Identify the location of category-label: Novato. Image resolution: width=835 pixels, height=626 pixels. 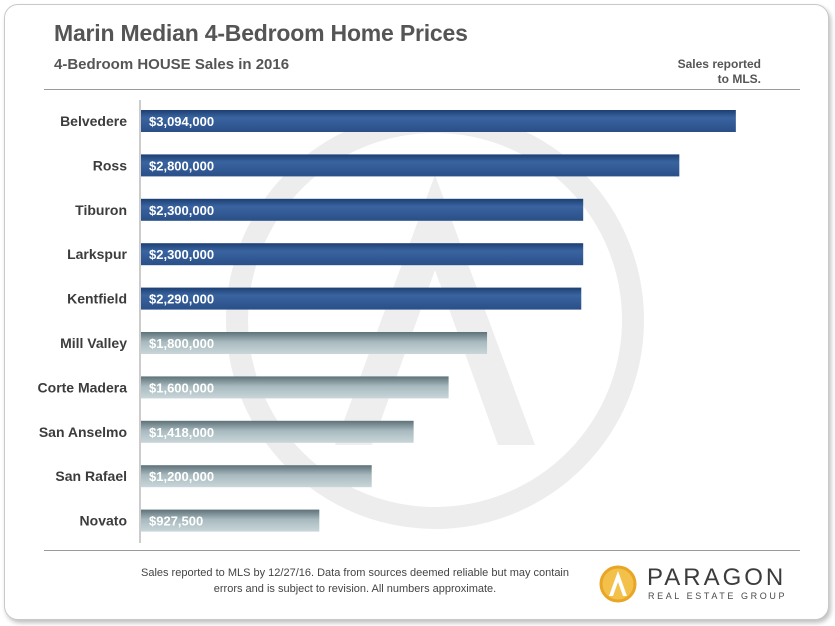
(103, 521).